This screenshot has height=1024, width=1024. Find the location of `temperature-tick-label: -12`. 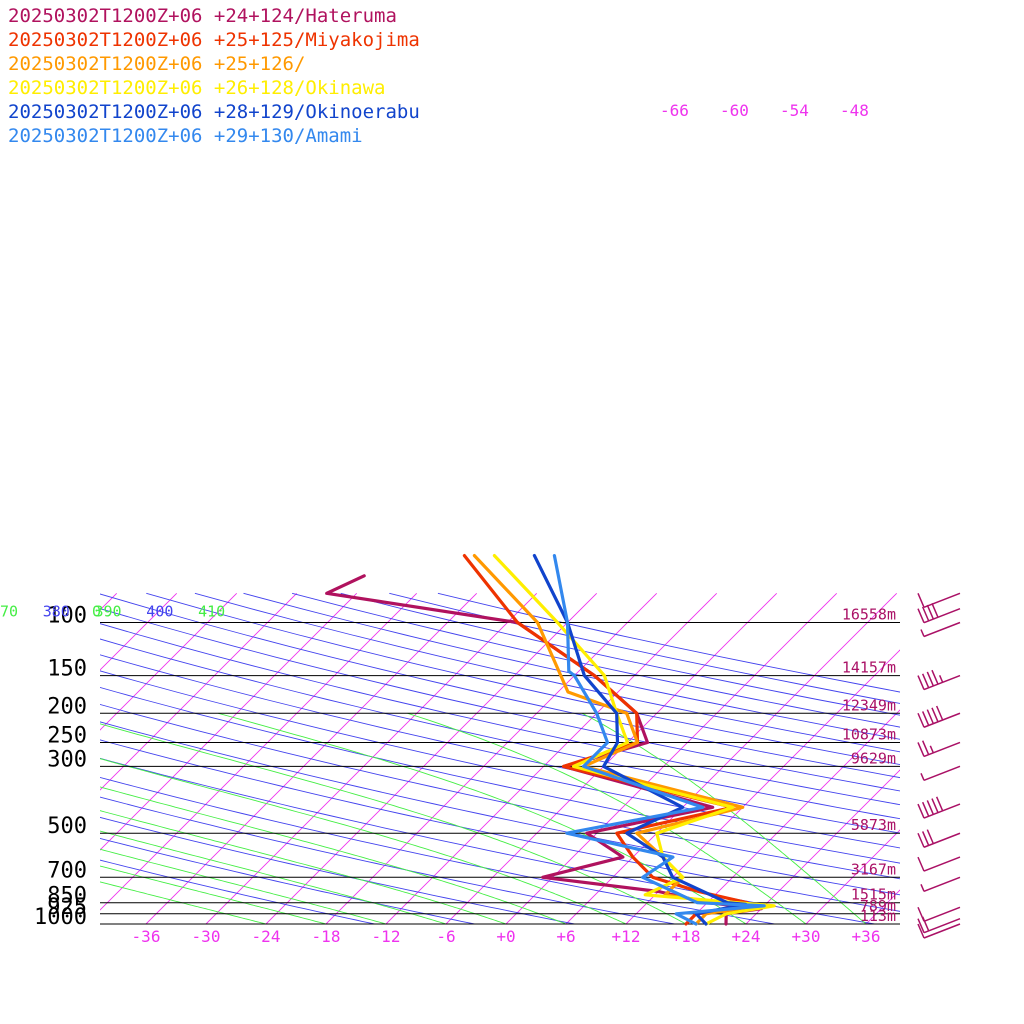

temperature-tick-label: -12 is located at coordinates (386, 936).